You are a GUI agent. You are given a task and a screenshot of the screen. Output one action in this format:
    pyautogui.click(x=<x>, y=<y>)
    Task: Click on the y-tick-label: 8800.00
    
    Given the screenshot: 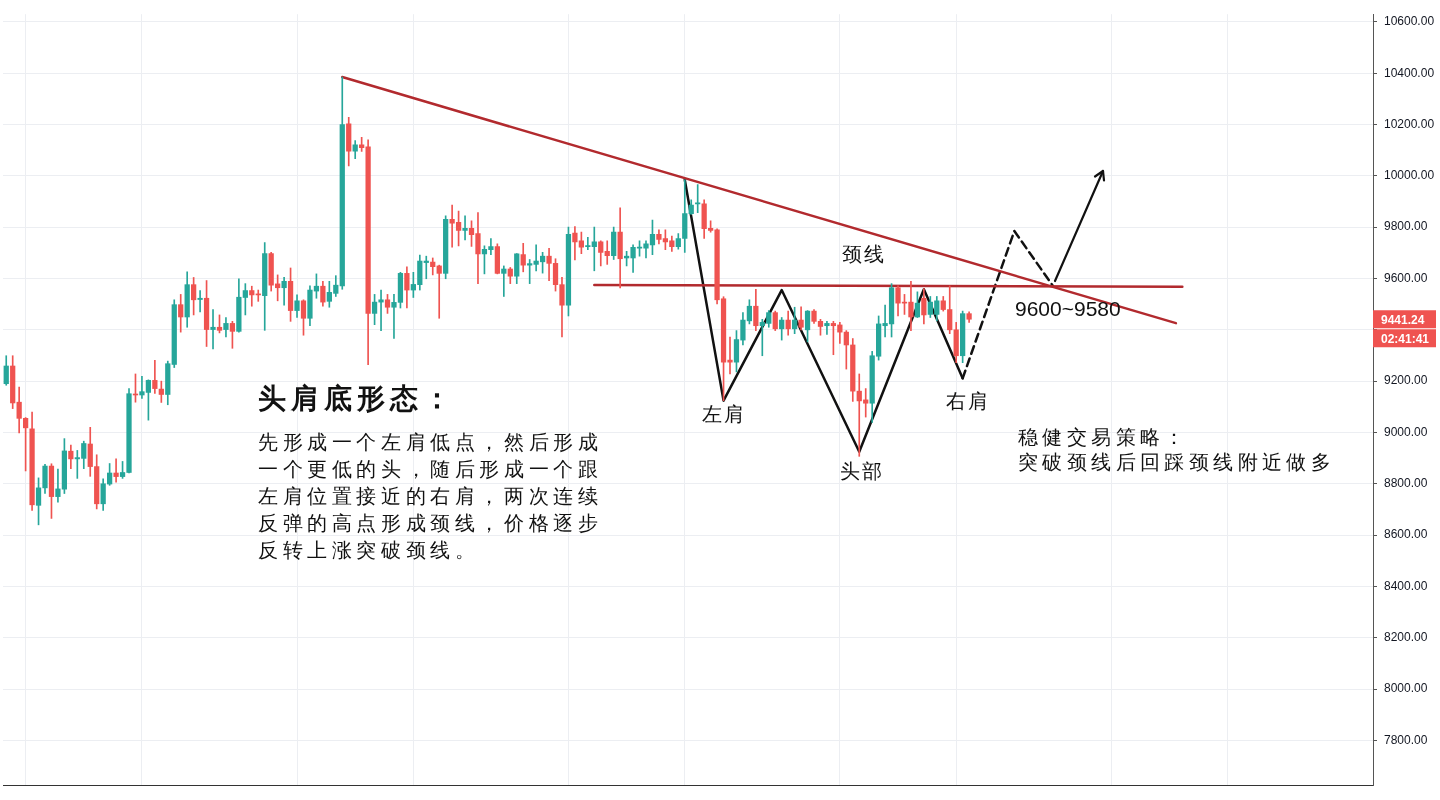 What is the action you would take?
    pyautogui.click(x=1406, y=483)
    